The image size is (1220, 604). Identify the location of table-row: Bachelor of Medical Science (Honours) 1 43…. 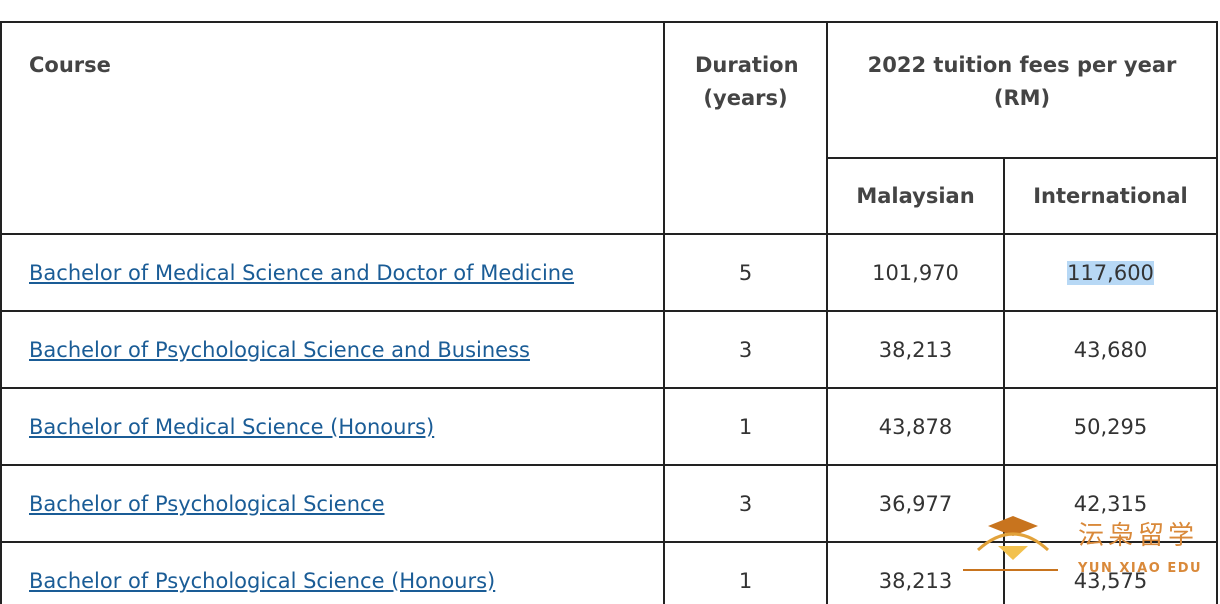
(609, 426).